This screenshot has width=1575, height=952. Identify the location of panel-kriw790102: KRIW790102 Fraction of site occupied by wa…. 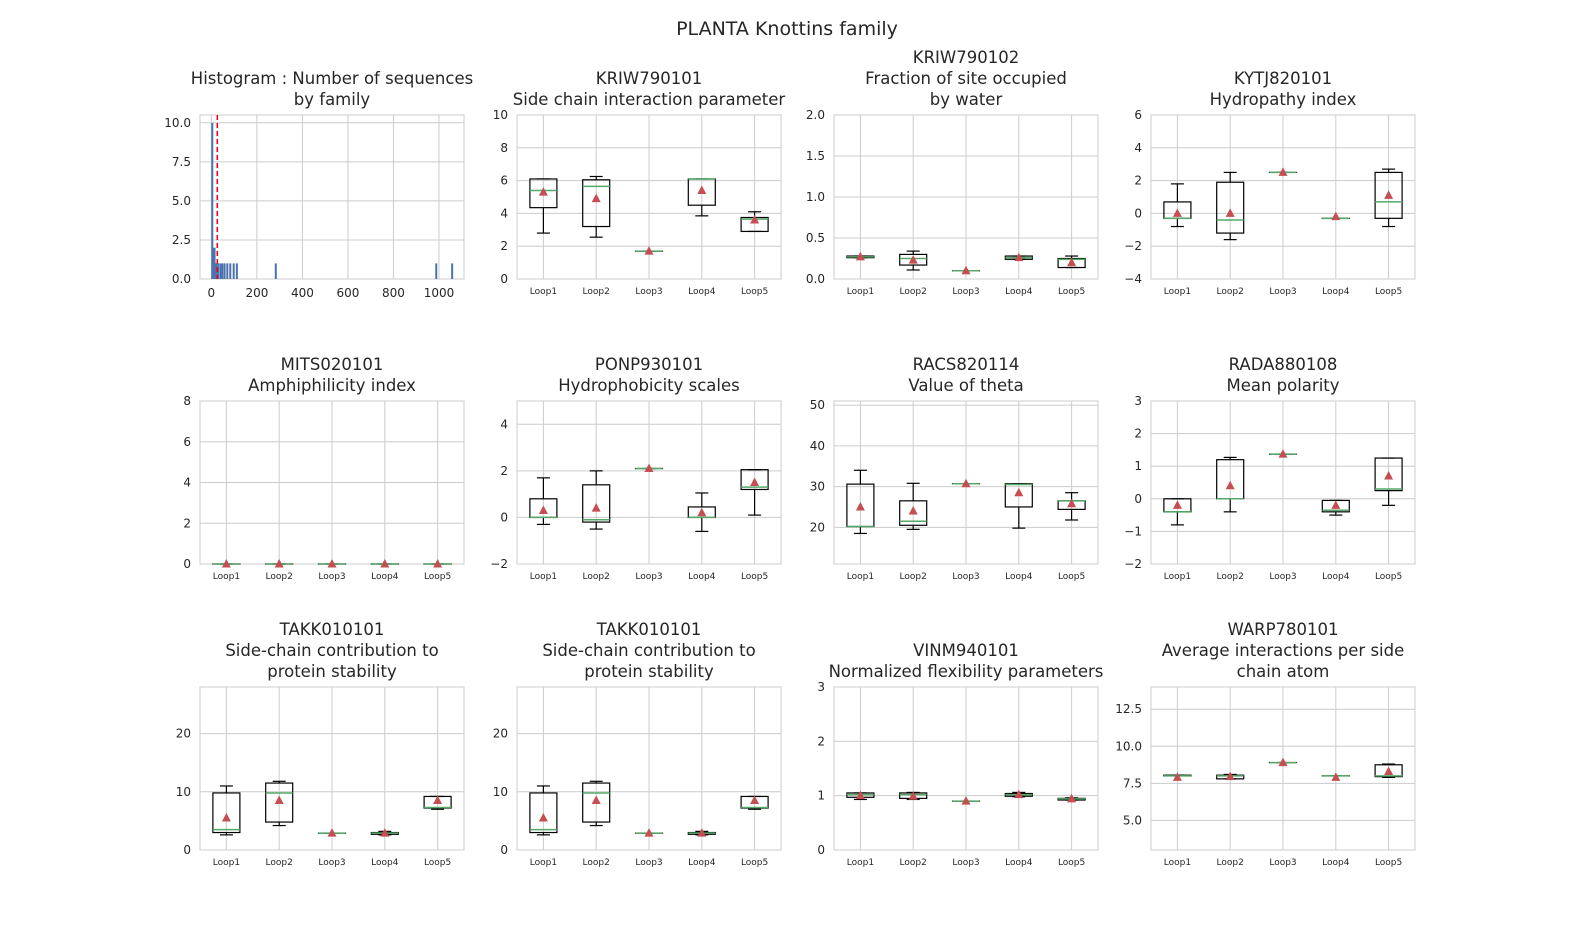
(952, 172).